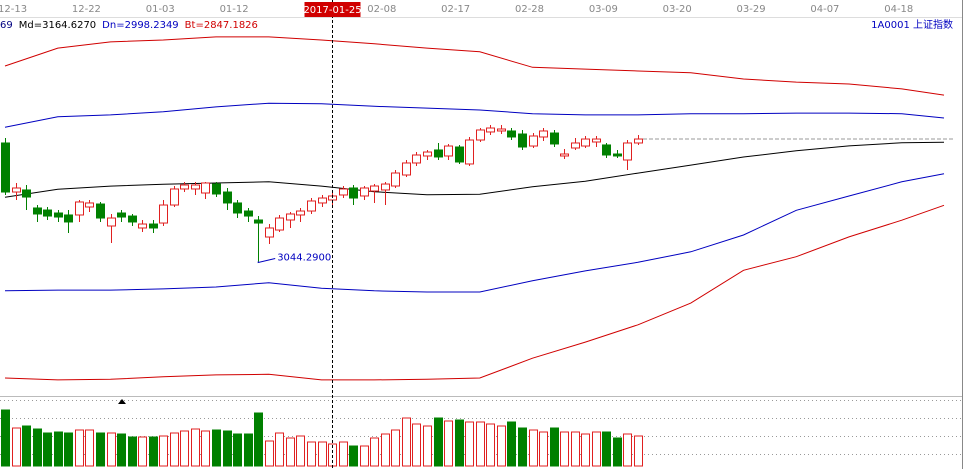 The image size is (964, 469). What do you see at coordinates (898, 9) in the screenshot?
I see `x-tick-label: 04-18` at bounding box center [898, 9].